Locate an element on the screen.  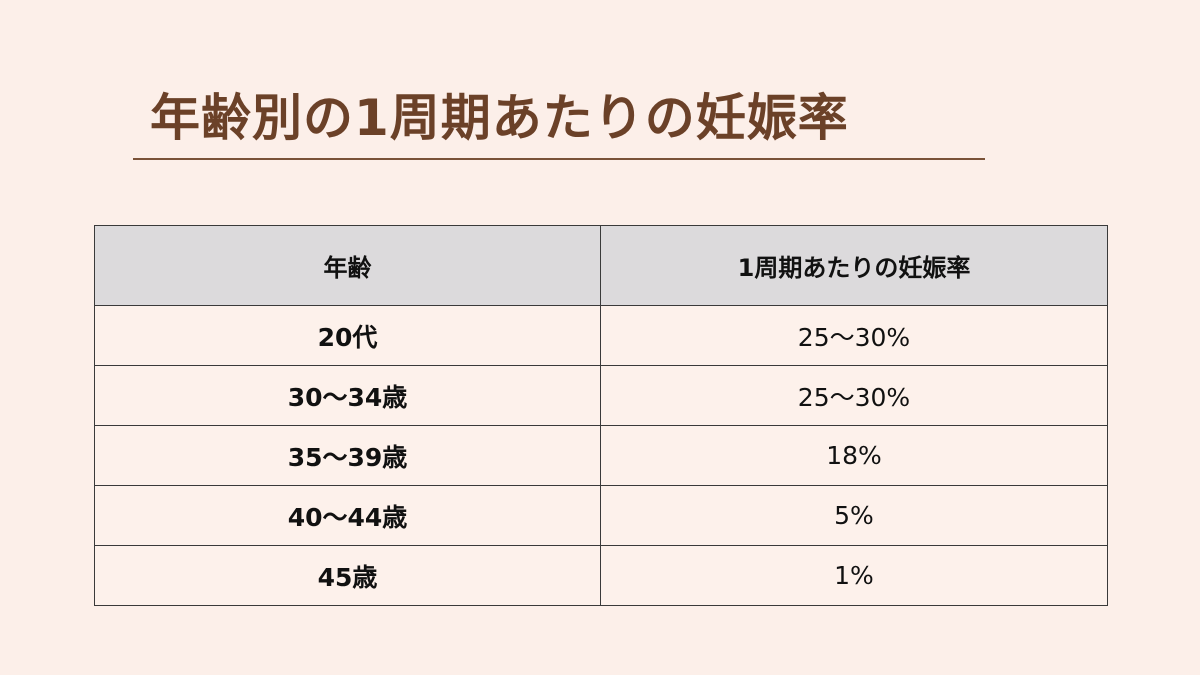
title-underline is located at coordinates (559, 159).